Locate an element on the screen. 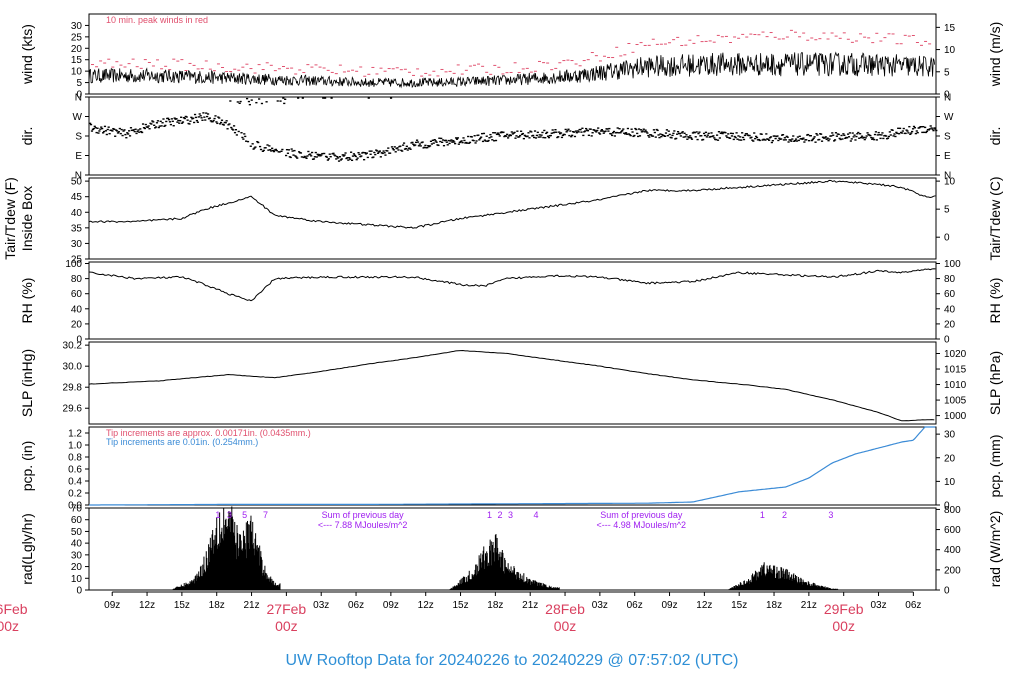  x-tick-label: 15z is located at coordinates (182, 605).